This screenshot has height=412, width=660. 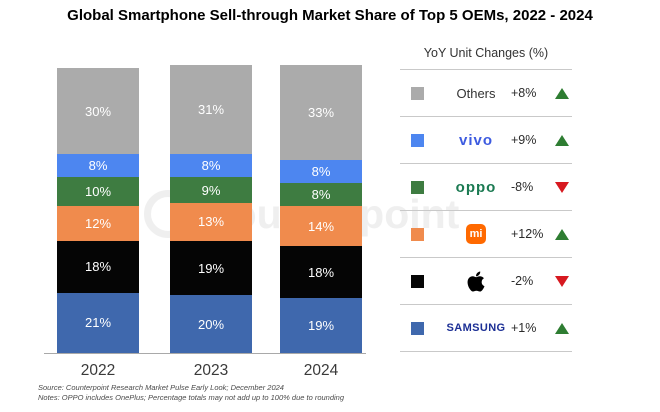 I want to click on oppo-logo-icon: oppo, so click(x=476, y=187).